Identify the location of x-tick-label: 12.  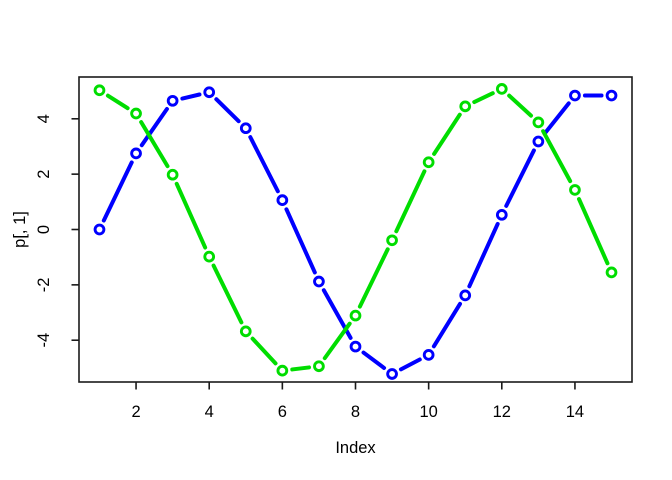
(502, 412).